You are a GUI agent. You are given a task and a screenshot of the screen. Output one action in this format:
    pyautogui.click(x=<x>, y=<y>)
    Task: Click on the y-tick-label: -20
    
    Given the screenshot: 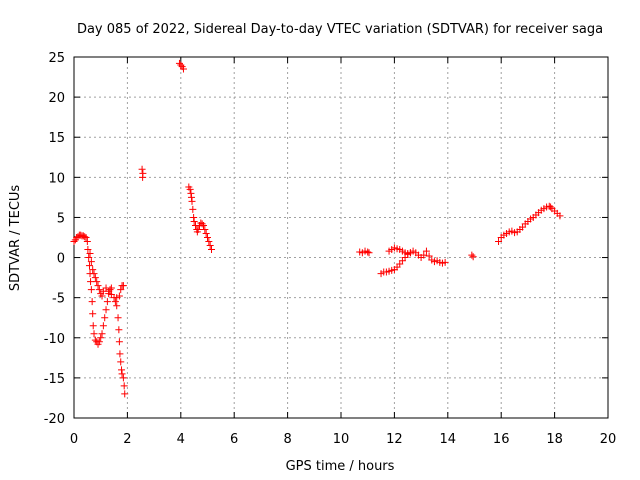 What is the action you would take?
    pyautogui.click(x=54, y=419)
    